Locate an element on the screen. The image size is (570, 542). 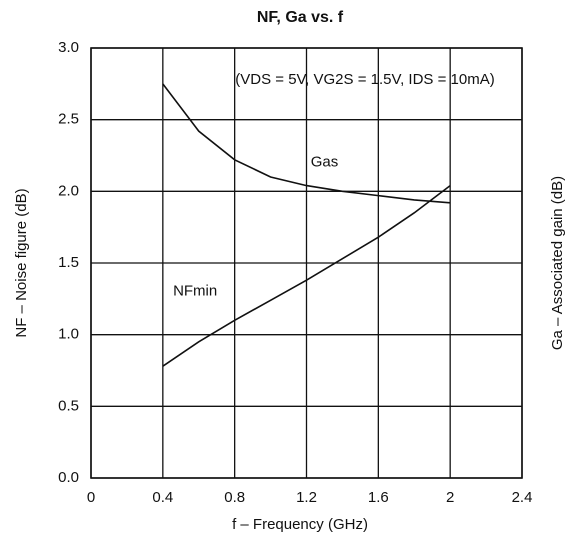
x-tick-label: 0 is located at coordinates (91, 497).